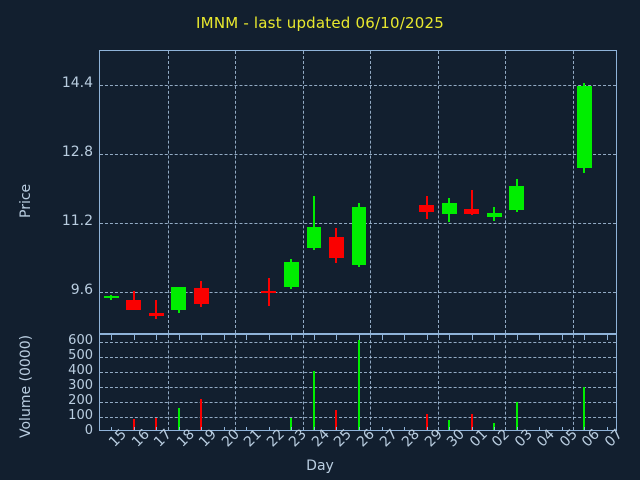  I want to click on volume-tick-label: 0, so click(88, 430).